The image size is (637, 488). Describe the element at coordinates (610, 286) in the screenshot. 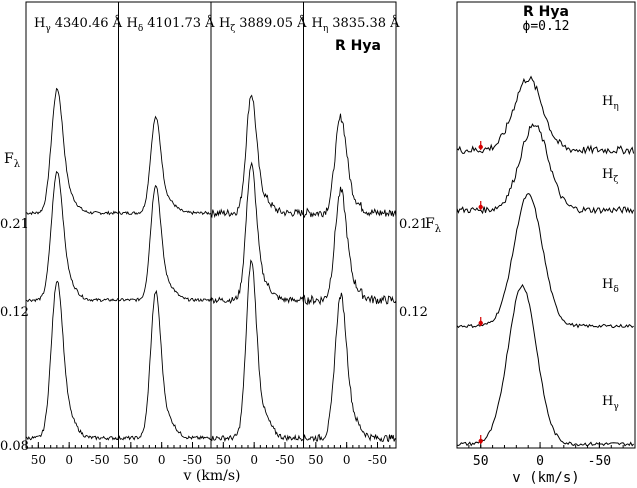

I see `right-series-label-δ: Hδ` at that location.